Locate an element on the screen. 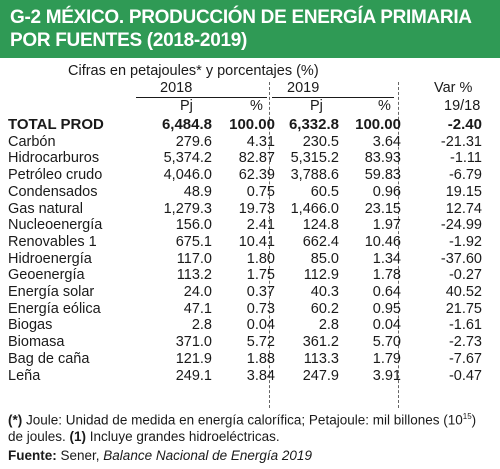  cell-pct-2019: 0.96 is located at coordinates (386, 191).